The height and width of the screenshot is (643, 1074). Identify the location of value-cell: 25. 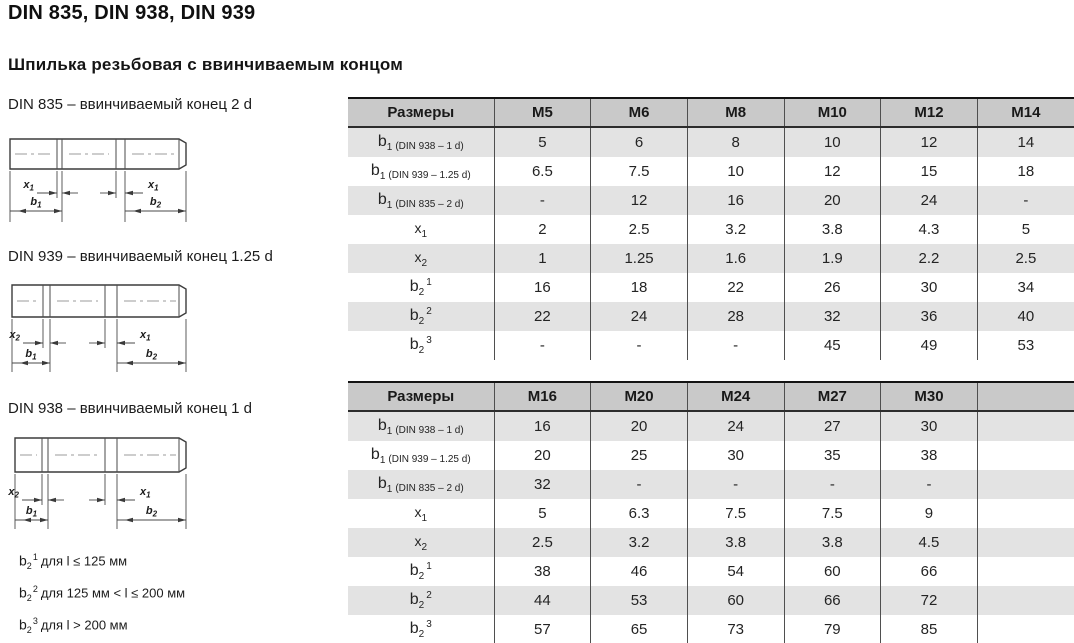
(639, 455).